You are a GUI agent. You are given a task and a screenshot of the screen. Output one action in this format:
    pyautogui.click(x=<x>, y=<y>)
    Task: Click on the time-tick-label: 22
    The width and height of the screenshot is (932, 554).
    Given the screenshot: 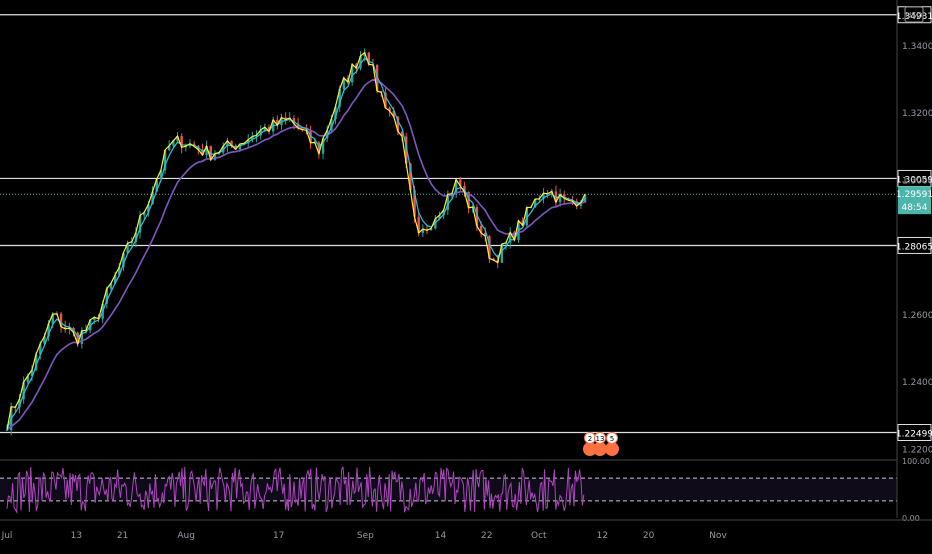 What is the action you would take?
    pyautogui.click(x=486, y=536)
    